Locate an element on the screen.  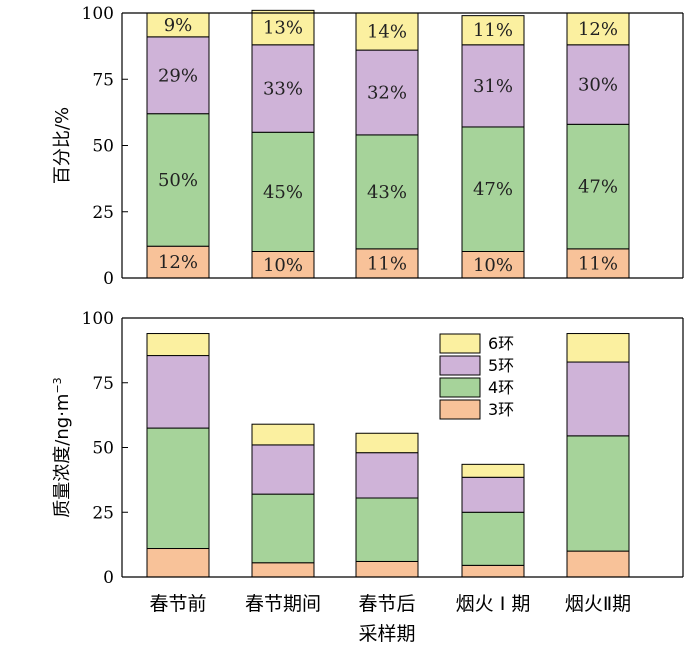
data-label: 50% is located at coordinates (178, 180).